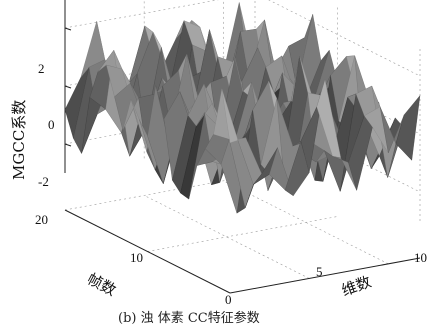  What do you see at coordinates (136, 257) in the screenshot?
I see `frame-tick-label: 10` at bounding box center [136, 257].